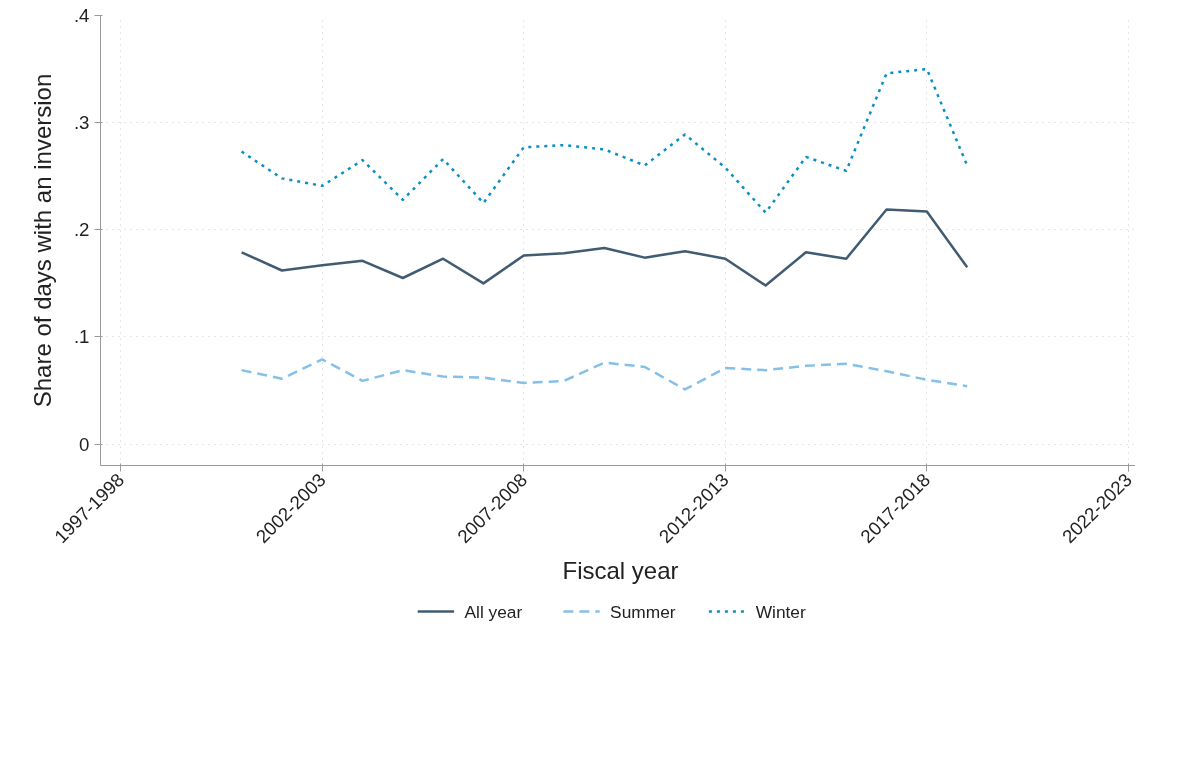  What do you see at coordinates (643, 611) in the screenshot?
I see `legend-label: Summer` at bounding box center [643, 611].